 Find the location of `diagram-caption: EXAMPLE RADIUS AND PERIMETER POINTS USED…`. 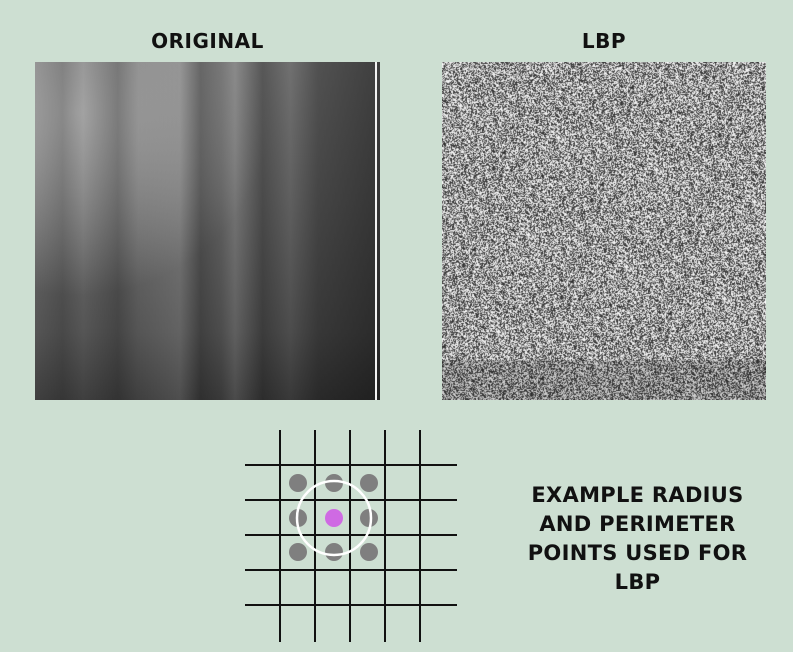

diagram-caption: EXAMPLE RADIUS AND PERIMETER POINTS USED… is located at coordinates (637, 539).